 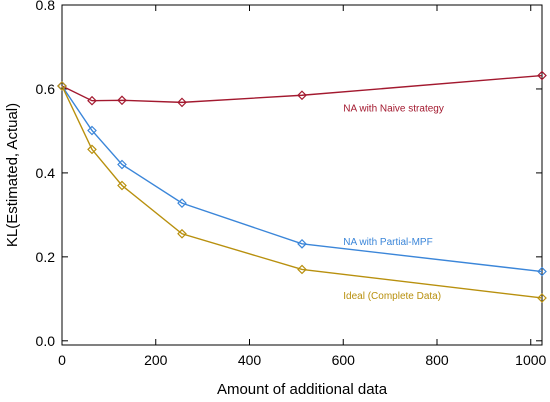 What do you see at coordinates (46, 6) in the screenshot?
I see `y-tick-label: 0.8` at bounding box center [46, 6].